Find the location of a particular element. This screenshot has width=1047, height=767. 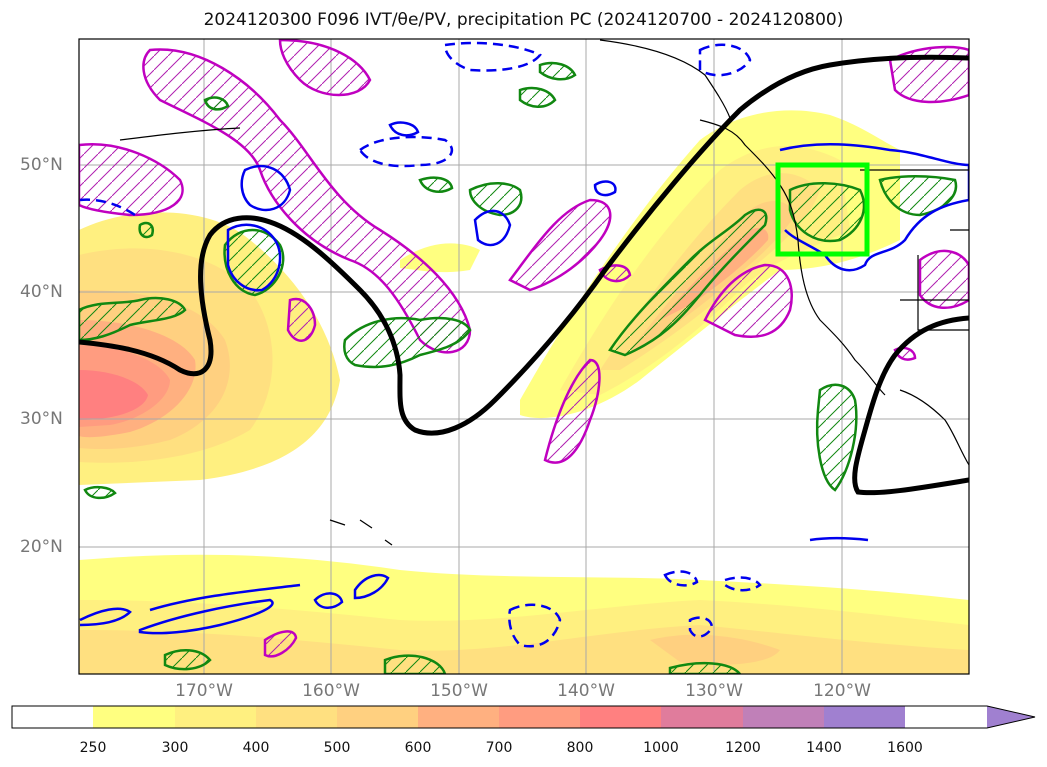

lon-label-150w: 150°W is located at coordinates (459, 691).